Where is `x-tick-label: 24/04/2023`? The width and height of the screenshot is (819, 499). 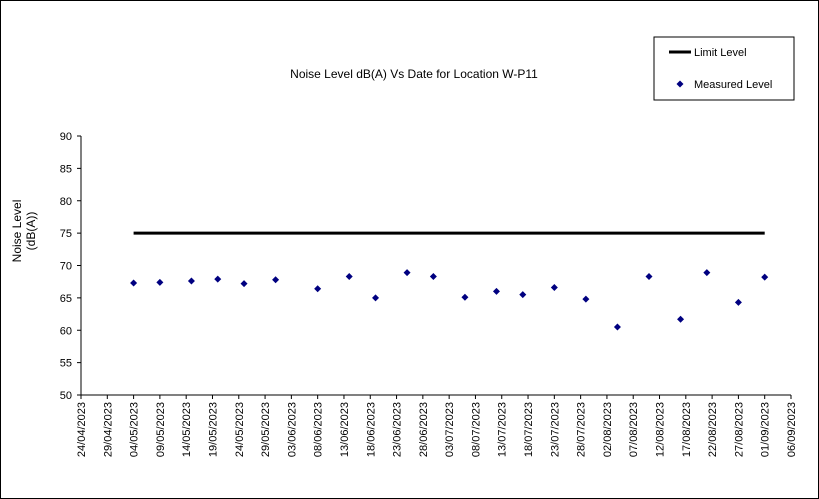
x-tick-label: 24/04/2023 is located at coordinates (82, 429).